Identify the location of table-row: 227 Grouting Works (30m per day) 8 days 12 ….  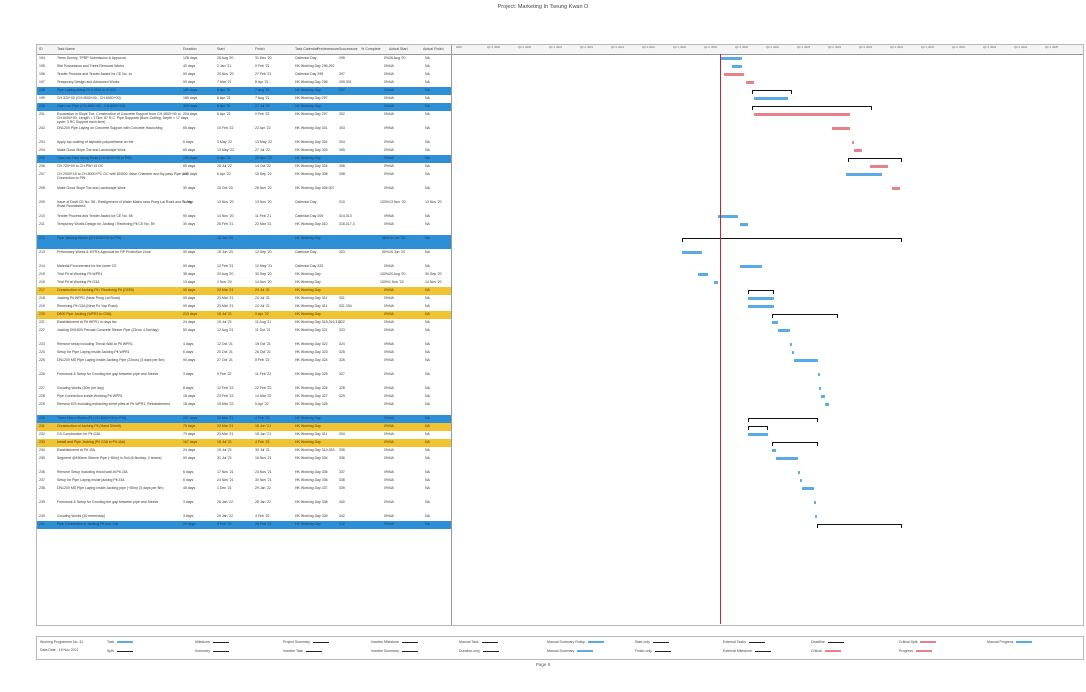
(244, 389).